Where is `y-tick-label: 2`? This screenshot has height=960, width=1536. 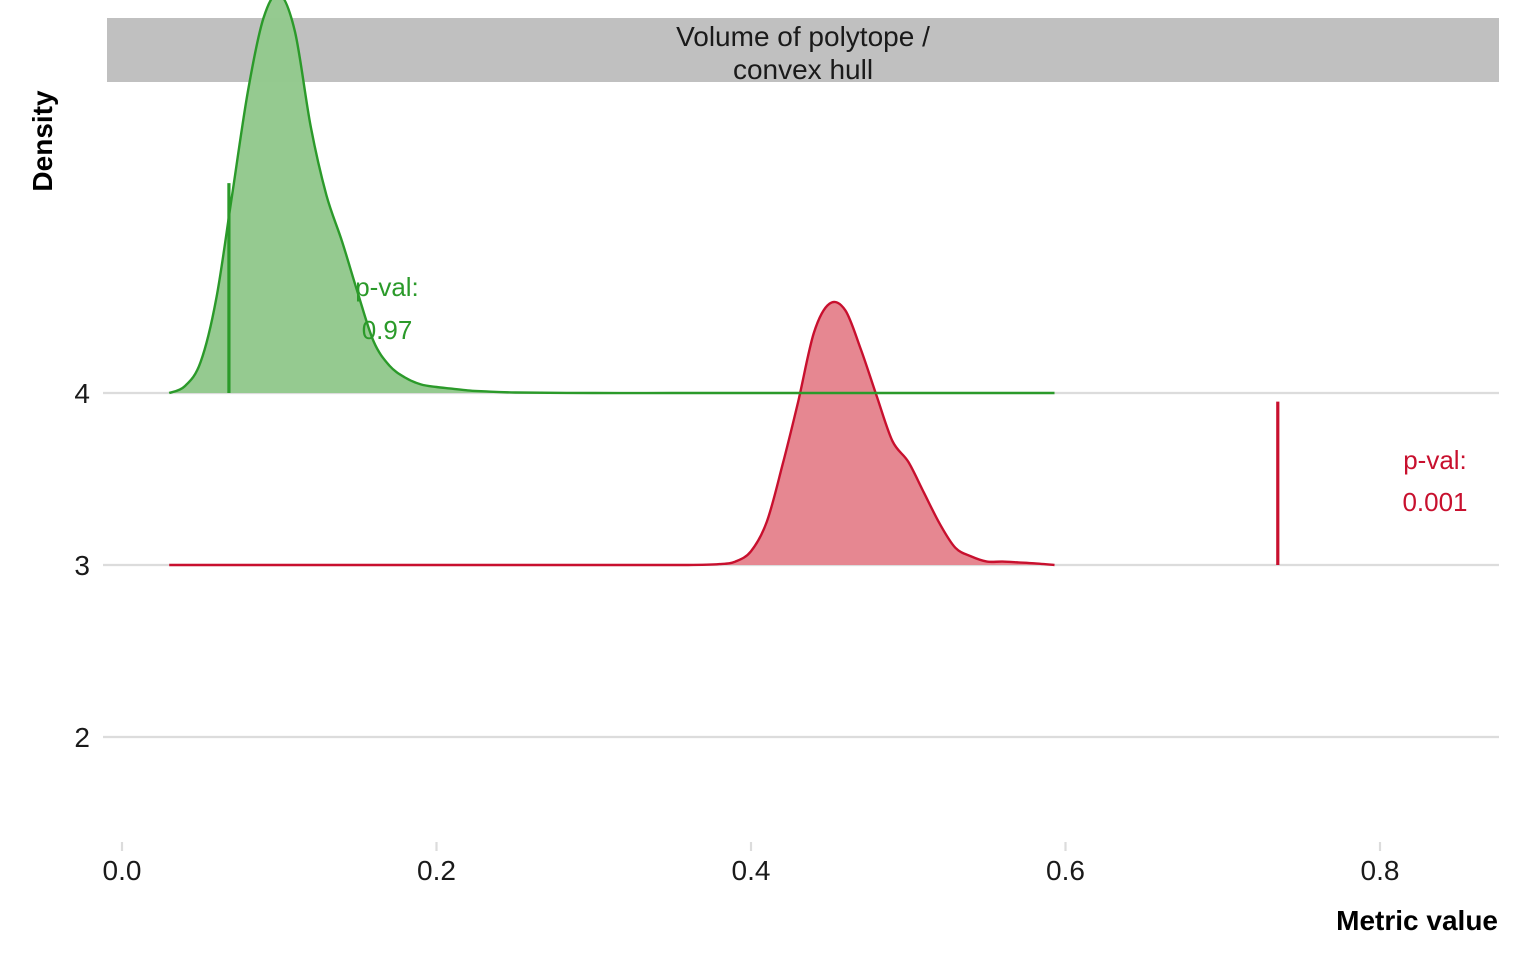 y-tick-label: 2 is located at coordinates (82, 737).